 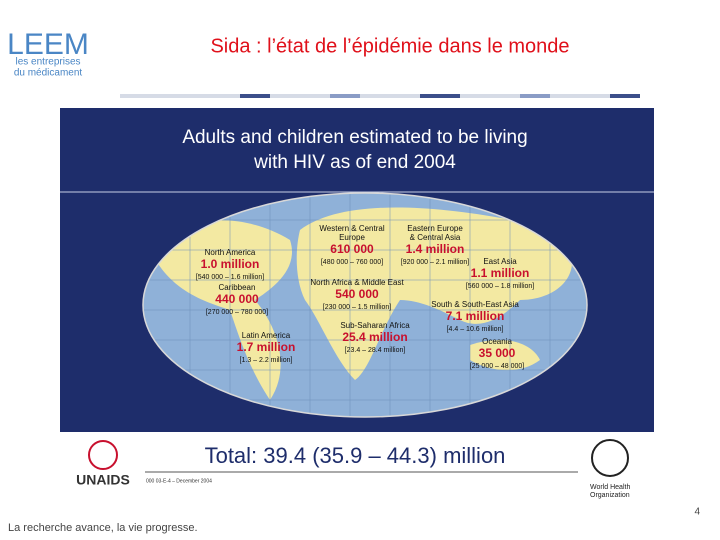 What do you see at coordinates (375, 325) in the screenshot?
I see `region-name: Sub-Saharan Africa` at bounding box center [375, 325].